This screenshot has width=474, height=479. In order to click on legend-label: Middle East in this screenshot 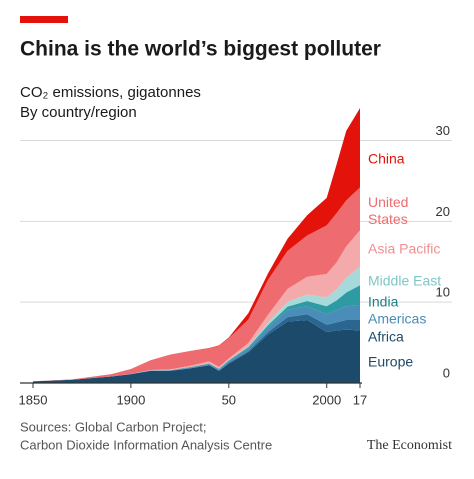, I will do `click(404, 281)`.